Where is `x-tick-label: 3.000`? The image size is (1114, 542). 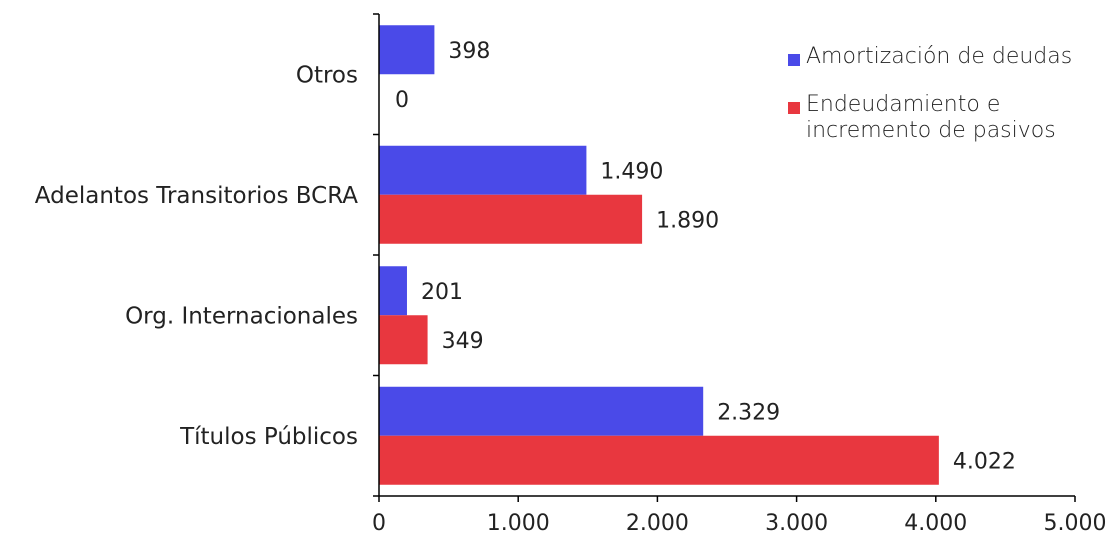 x-tick-label: 3.000 is located at coordinates (796, 523).